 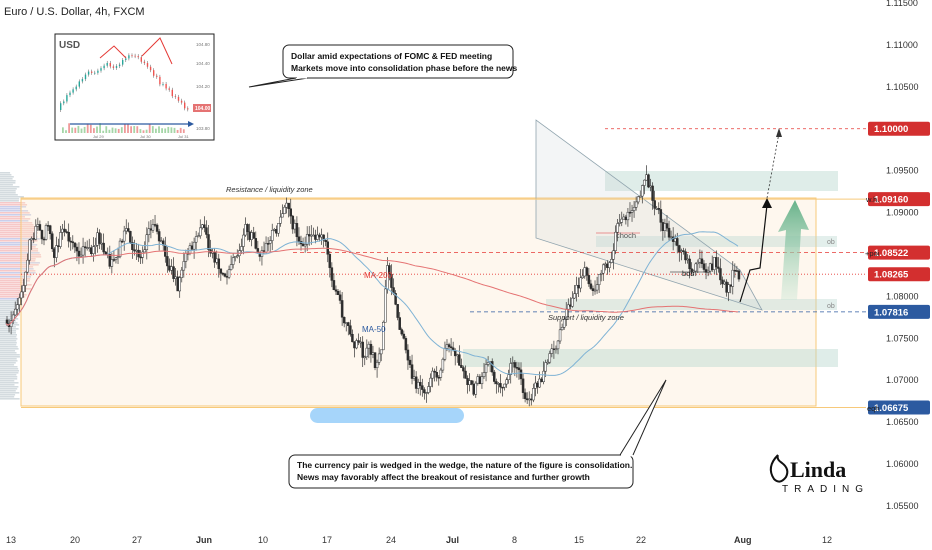 What do you see at coordinates (902, 296) in the screenshot?
I see `y-tick-label: 1.08000` at bounding box center [902, 296].